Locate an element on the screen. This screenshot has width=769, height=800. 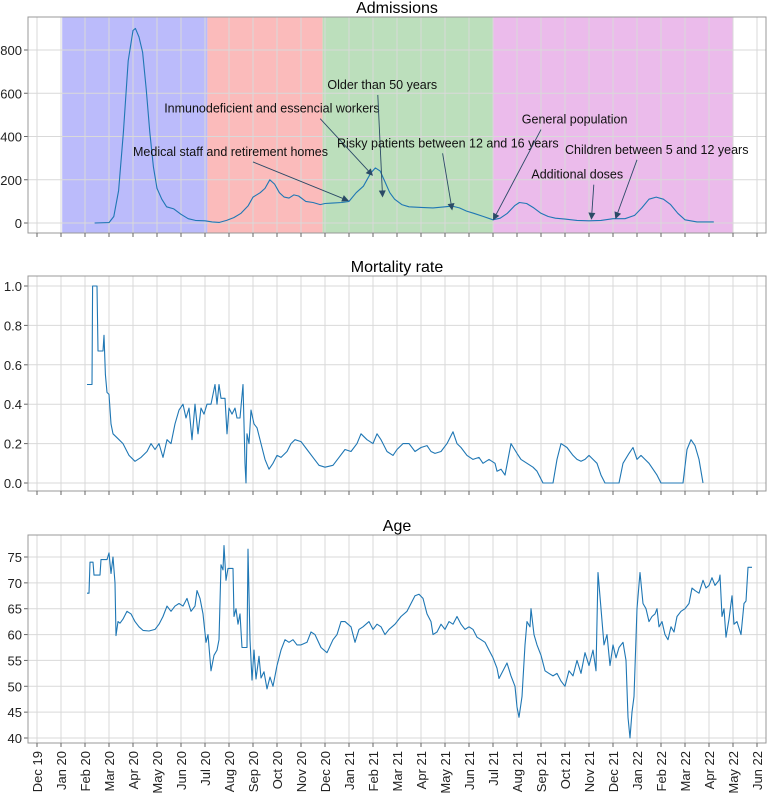
x-tick-label: Mar 21 is located at coordinates (397, 771).